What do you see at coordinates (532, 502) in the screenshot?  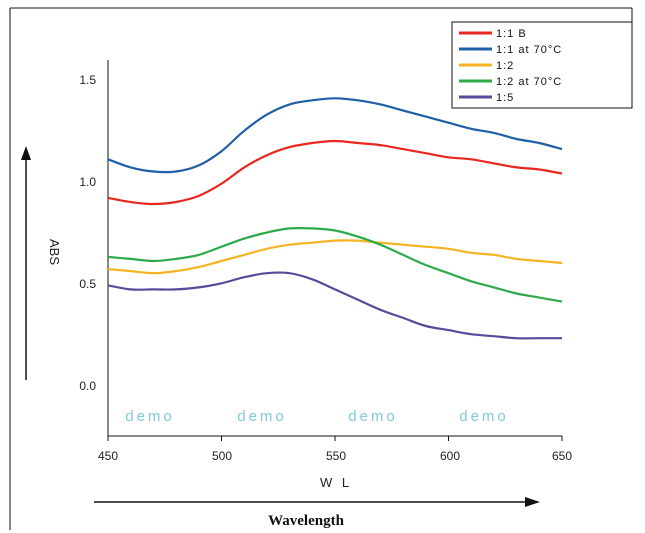 I see `x-arrow-head` at bounding box center [532, 502].